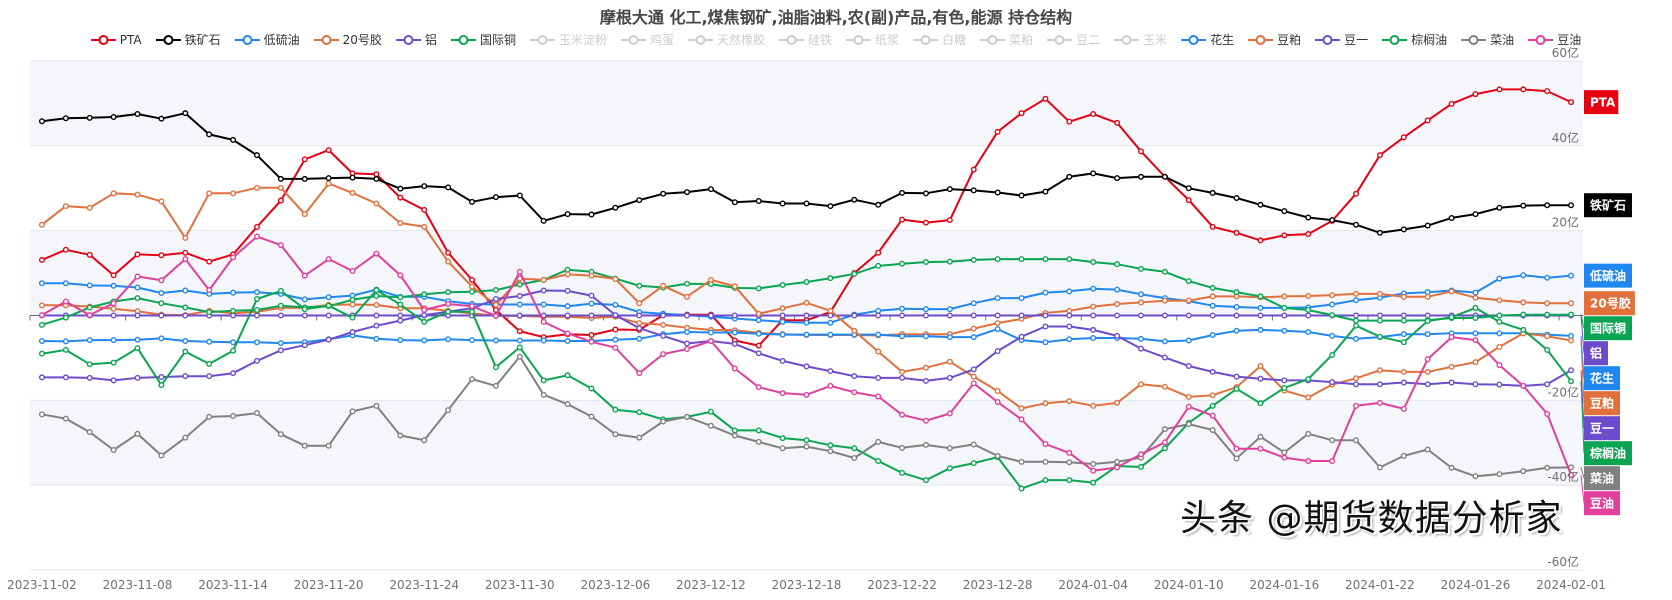 This screenshot has height=600, width=1672. I want to click on legend-label: 天然橡胶, so click(741, 40).